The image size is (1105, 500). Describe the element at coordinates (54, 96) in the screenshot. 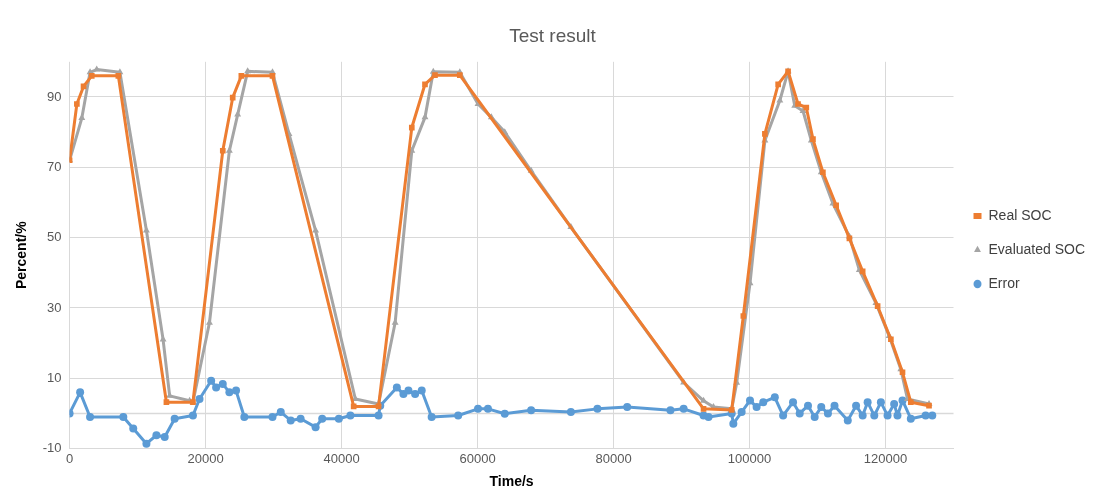

I see `y-tick-label: 90` at that location.